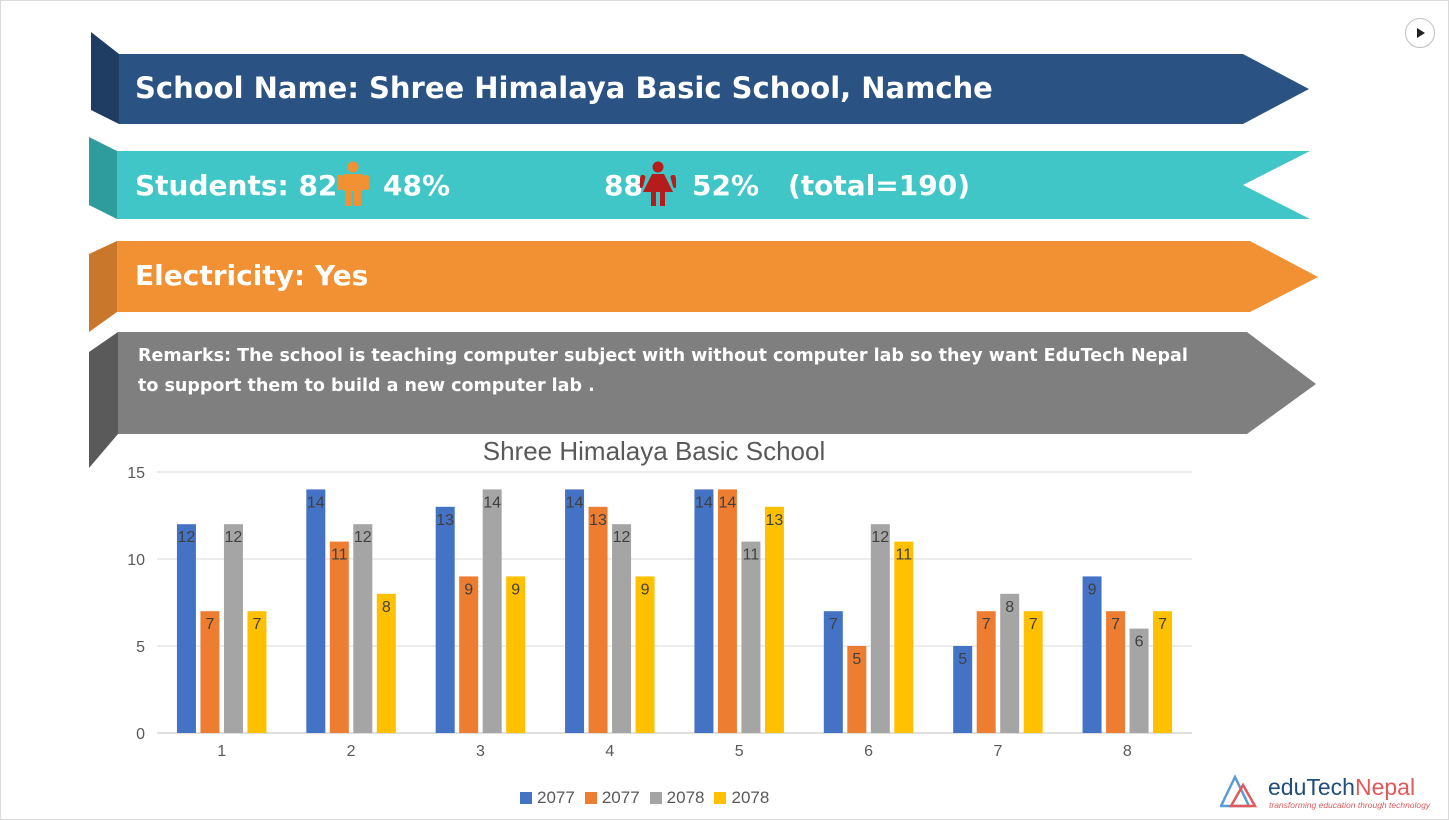 The width and height of the screenshot is (1449, 820). I want to click on chart-legend: 2077 2077 2078 2078, so click(649, 798).